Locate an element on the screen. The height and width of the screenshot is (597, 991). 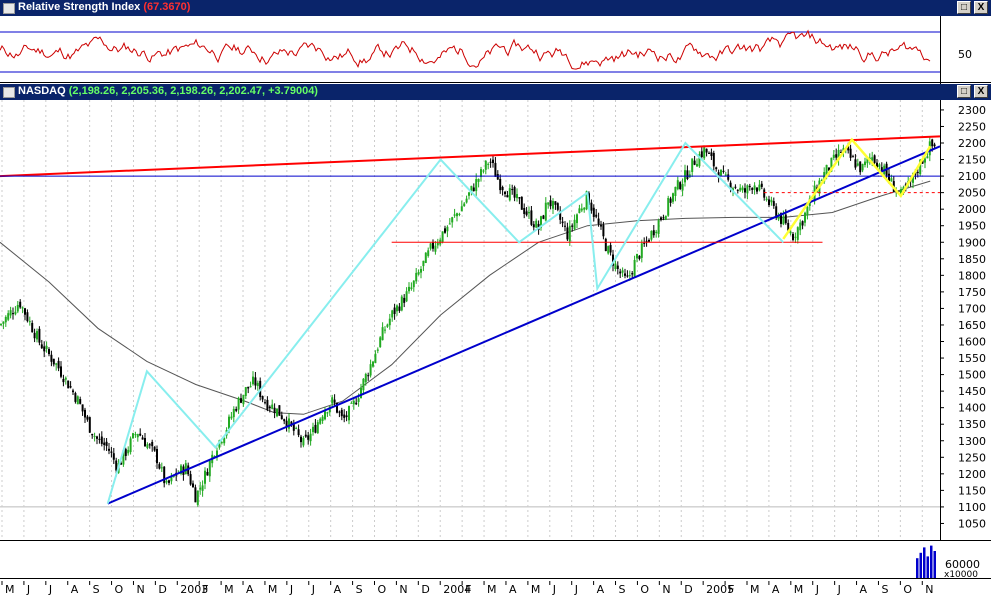
x-tick-label: D is located at coordinates (688, 589).